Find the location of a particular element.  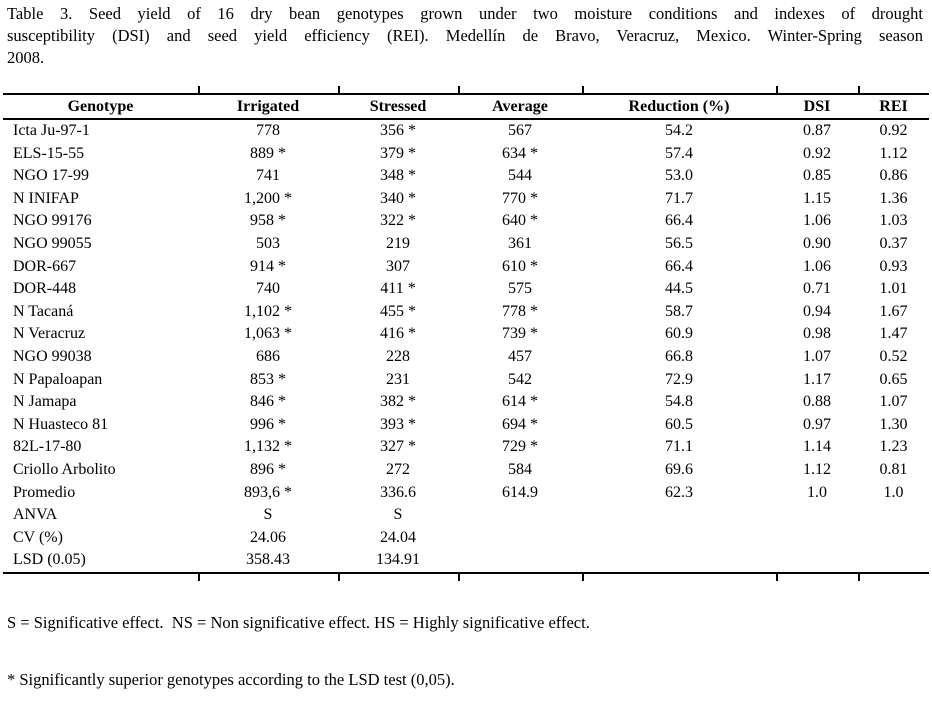

table-row: NGO 99176 958 * 322 * 640 * 66.4 1.06 1.03 is located at coordinates (466, 221).